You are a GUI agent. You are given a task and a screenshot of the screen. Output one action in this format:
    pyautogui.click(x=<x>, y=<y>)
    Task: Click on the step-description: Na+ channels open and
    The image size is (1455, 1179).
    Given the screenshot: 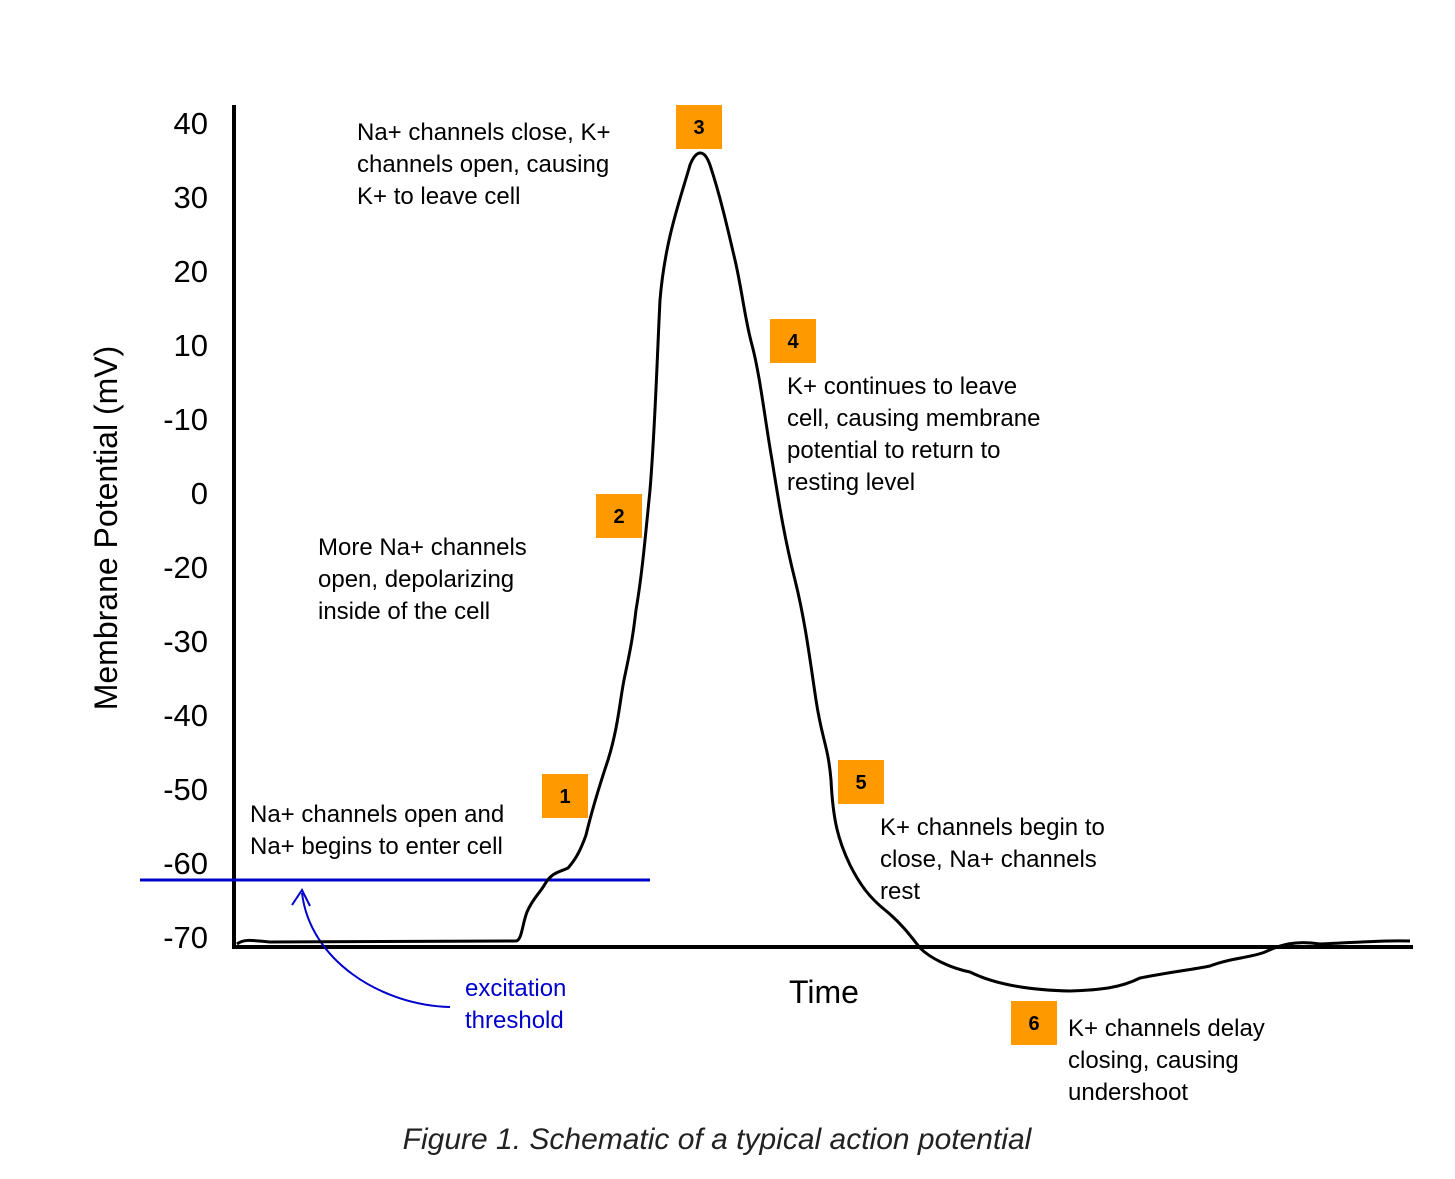 What is the action you would take?
    pyautogui.click(x=377, y=814)
    